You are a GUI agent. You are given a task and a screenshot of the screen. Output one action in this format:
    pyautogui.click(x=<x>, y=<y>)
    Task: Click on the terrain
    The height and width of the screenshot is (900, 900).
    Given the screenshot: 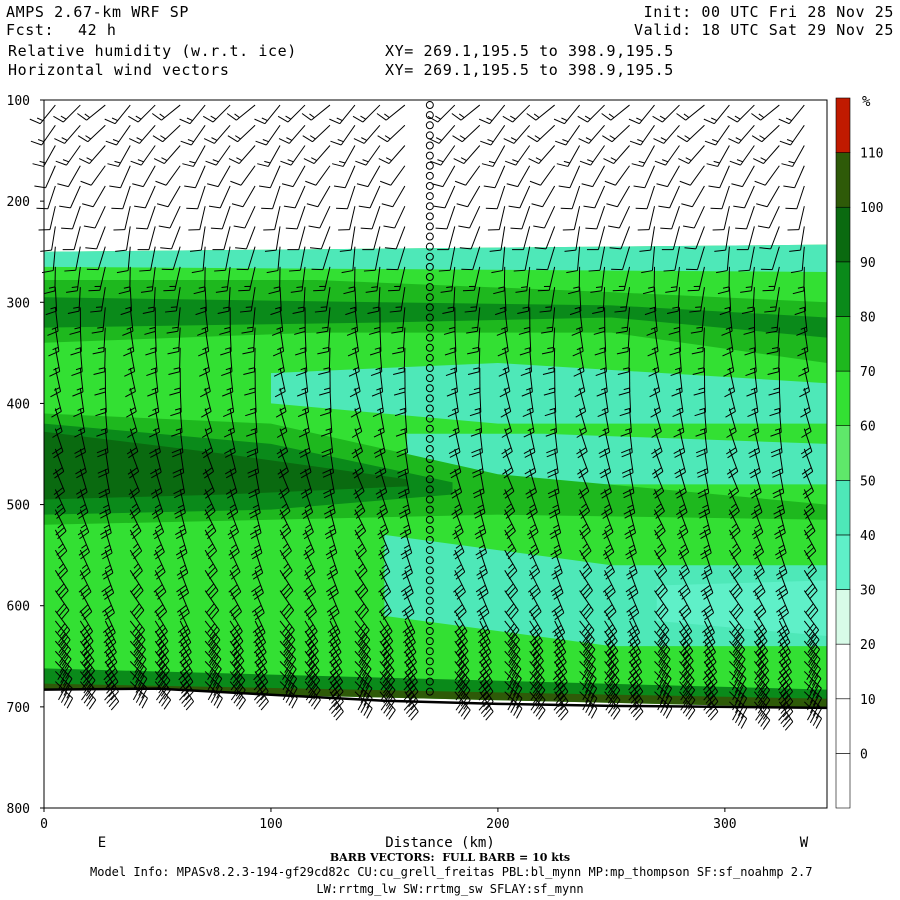 What is the action you would take?
    pyautogui.click(x=435, y=747)
    